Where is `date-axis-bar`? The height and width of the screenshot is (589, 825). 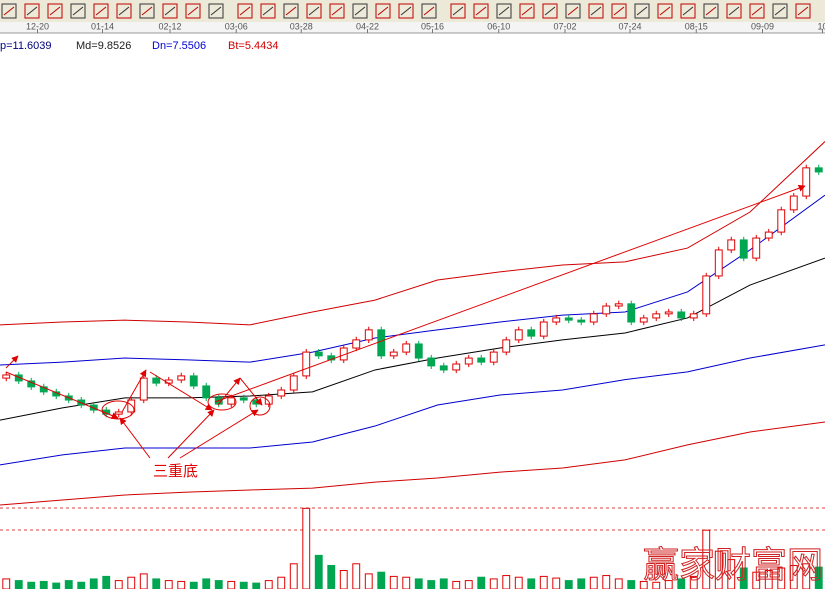
date-axis-bar is located at coordinates (412, 27).